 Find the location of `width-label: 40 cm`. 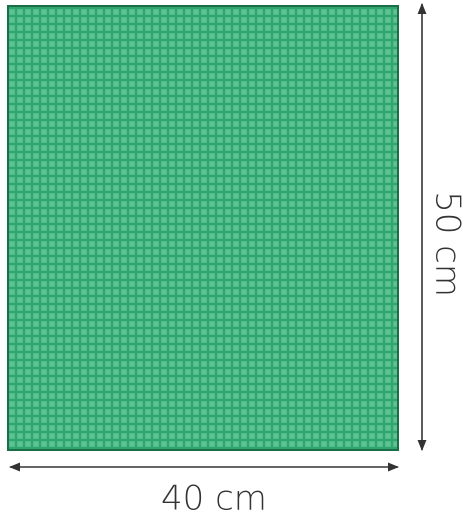

width-label: 40 cm is located at coordinates (214, 499).